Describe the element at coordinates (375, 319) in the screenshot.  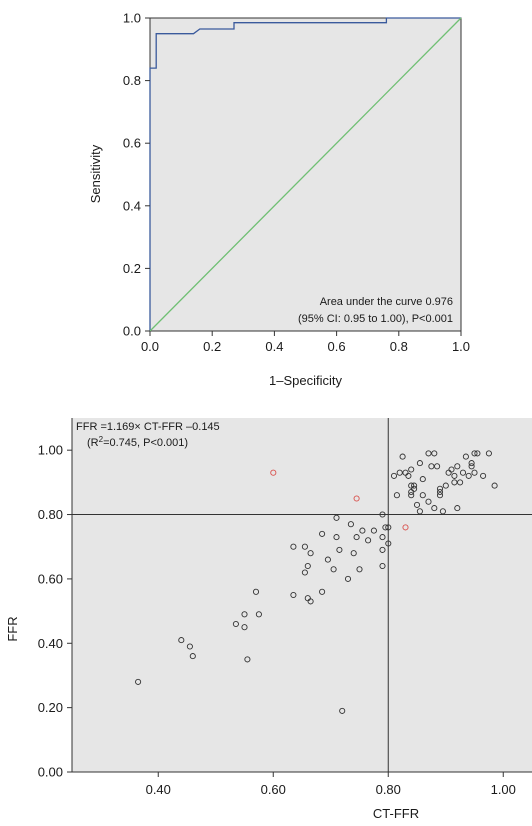
I see `roc-annotation-line-2: (95% CI: 0.95 to 1.00), P<0.001` at that location.